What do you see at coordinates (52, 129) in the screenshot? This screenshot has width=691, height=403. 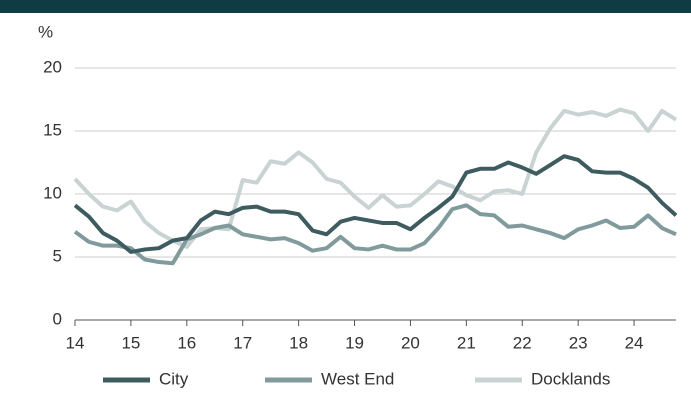 I see `y-tick-label: 15` at bounding box center [52, 129].